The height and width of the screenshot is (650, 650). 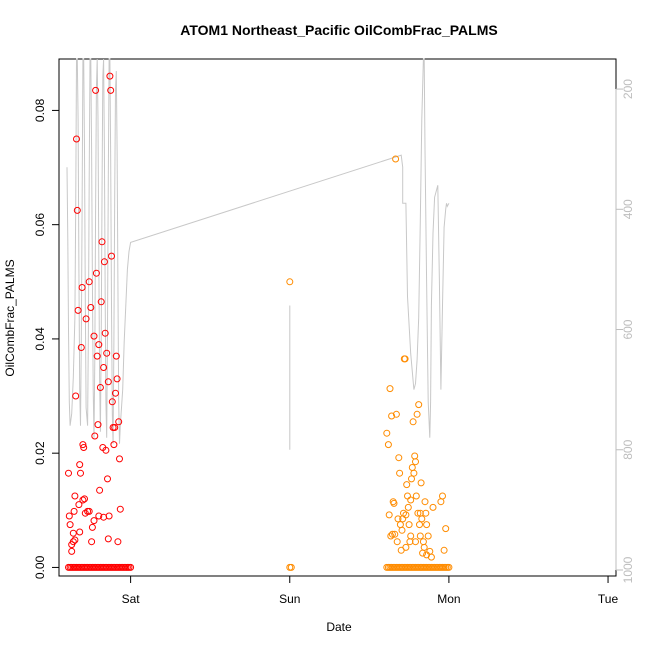 I want to click on x-tick-label-2: Mon, so click(x=448, y=599).